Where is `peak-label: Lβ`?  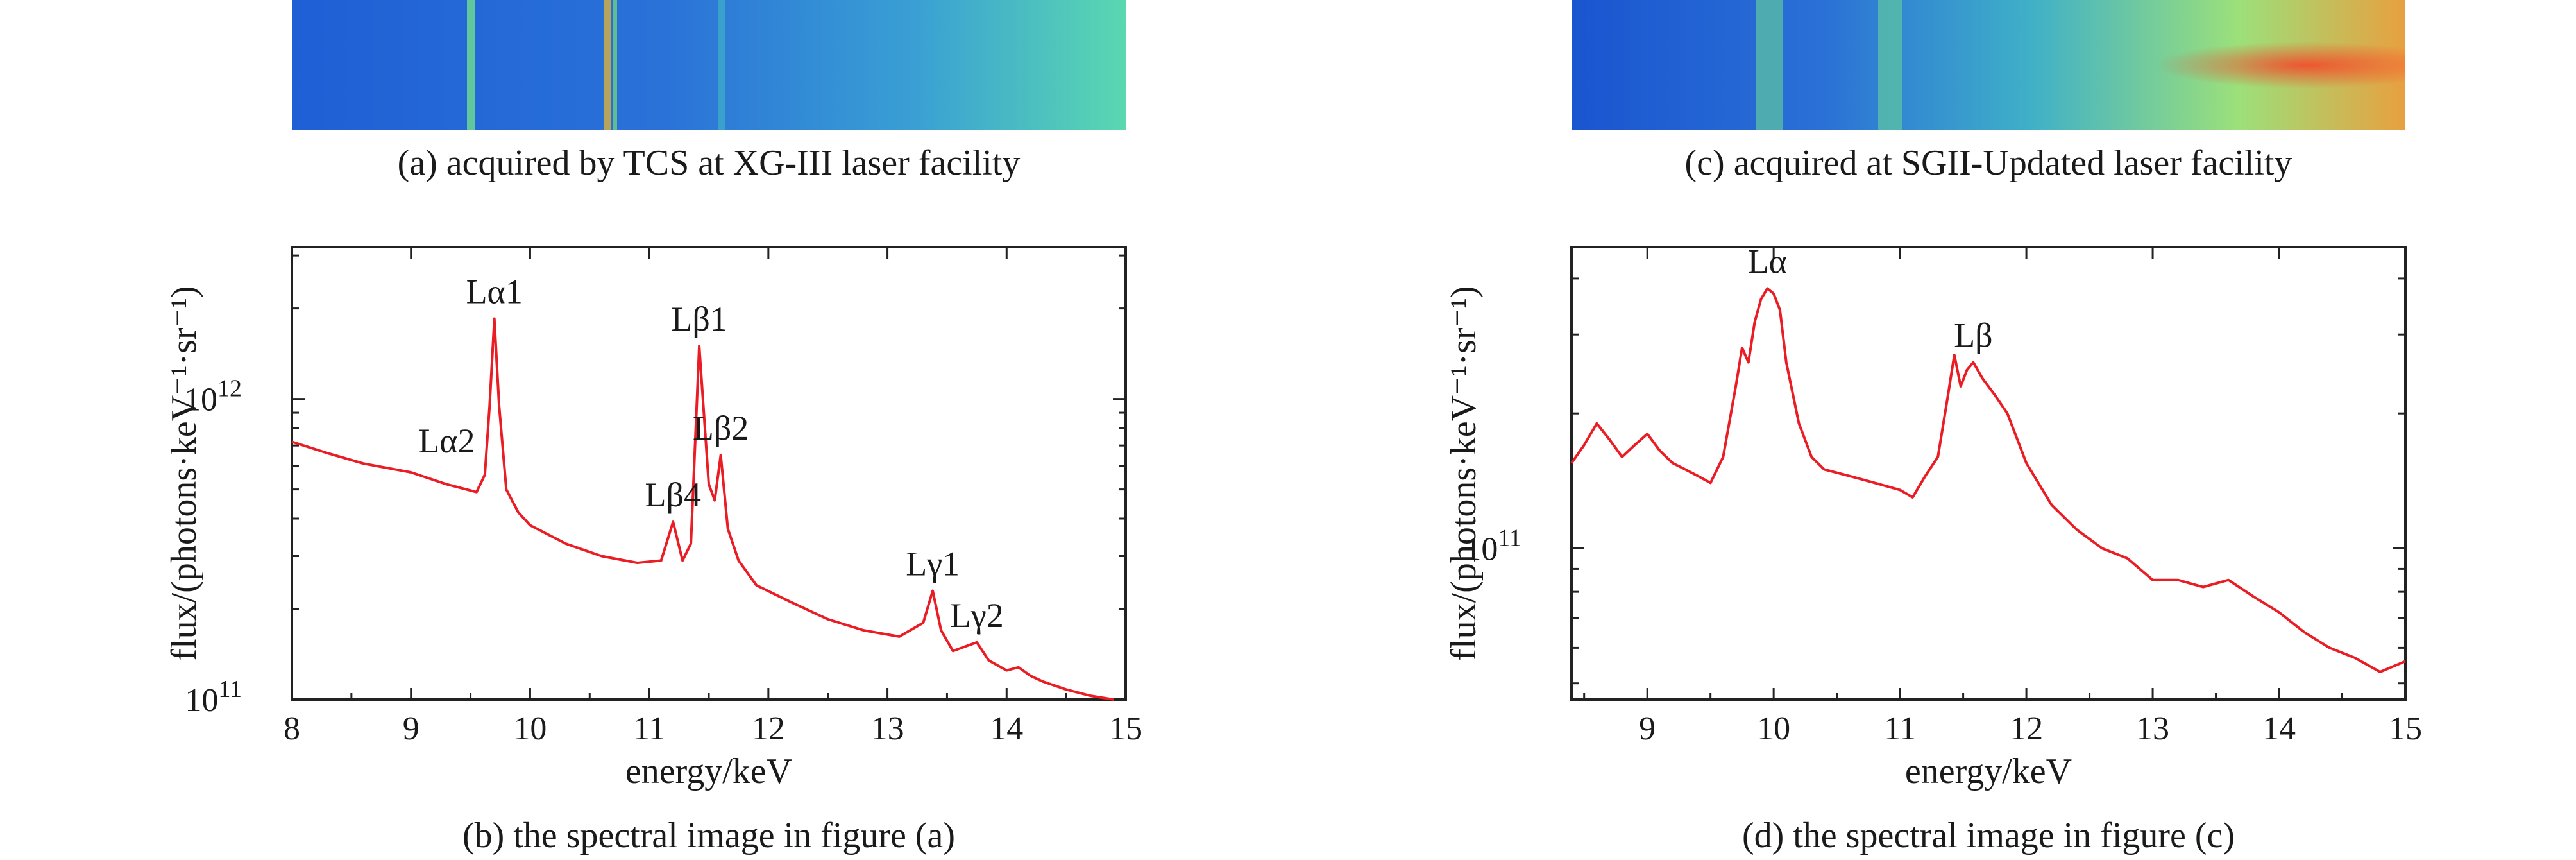
peak-label: Lβ is located at coordinates (1973, 335).